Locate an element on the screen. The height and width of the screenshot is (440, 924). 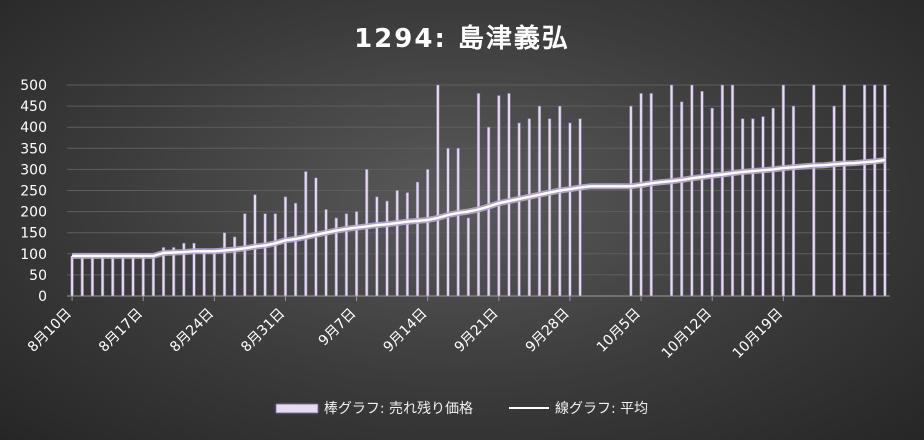
y-tick-label: 200 is located at coordinates (33, 213).